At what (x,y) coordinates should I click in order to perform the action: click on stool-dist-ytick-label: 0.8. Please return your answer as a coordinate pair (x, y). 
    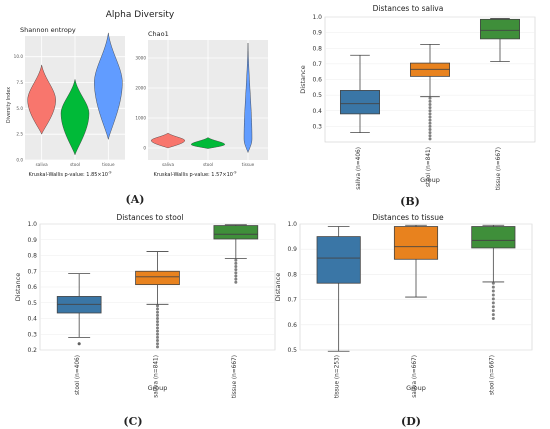
    Looking at the image, I should click on (32, 256).